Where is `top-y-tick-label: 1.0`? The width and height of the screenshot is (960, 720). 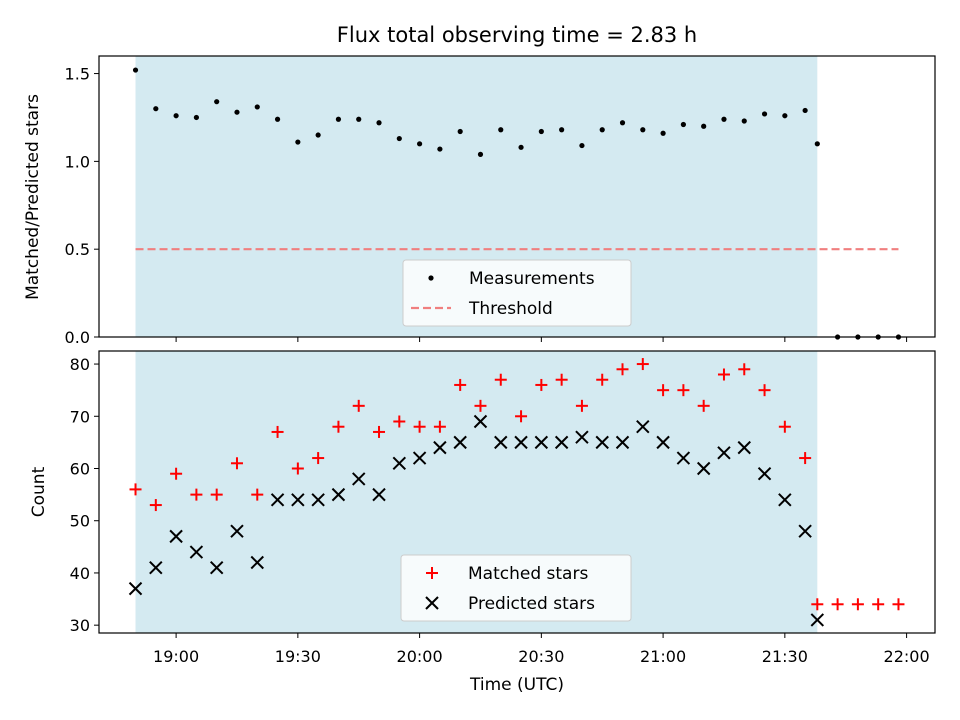
top-y-tick-label: 1.0 is located at coordinates (77, 161).